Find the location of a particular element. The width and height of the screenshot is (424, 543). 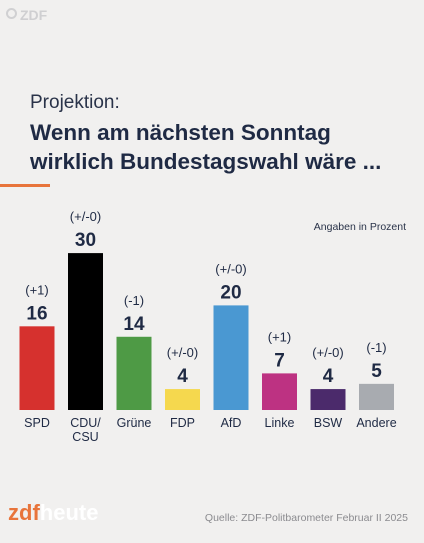

zdf-logo-icon is located at coordinates (11, 13).